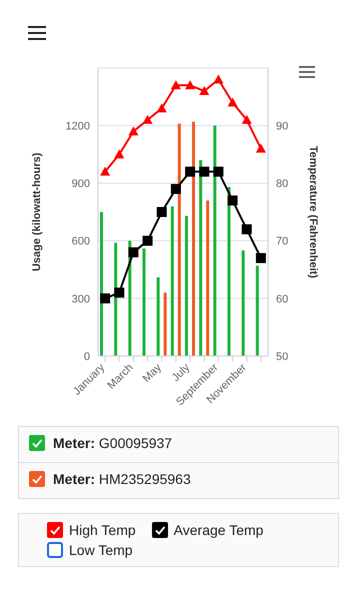  I want to click on legend-label: Average Temp, so click(219, 530).